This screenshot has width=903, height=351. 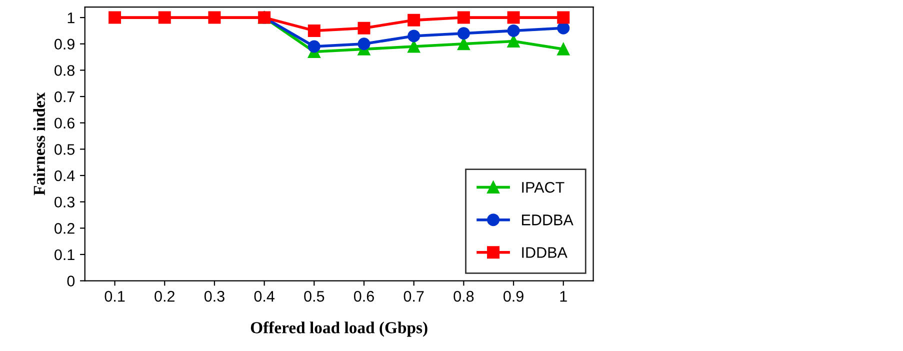 I want to click on y-tick-label: 0.1, so click(x=64, y=254).